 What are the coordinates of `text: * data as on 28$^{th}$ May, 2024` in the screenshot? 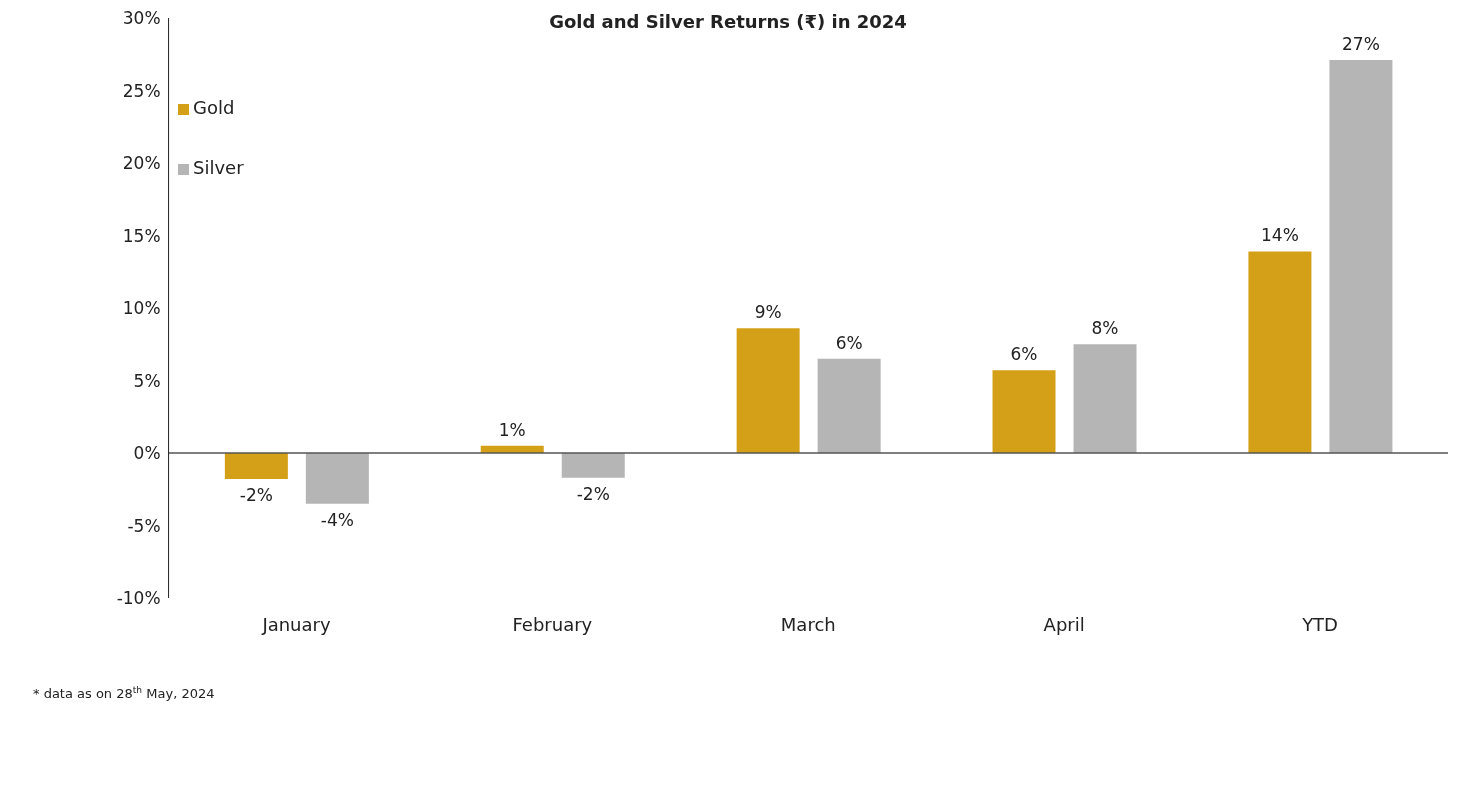 It's located at (124, 693).